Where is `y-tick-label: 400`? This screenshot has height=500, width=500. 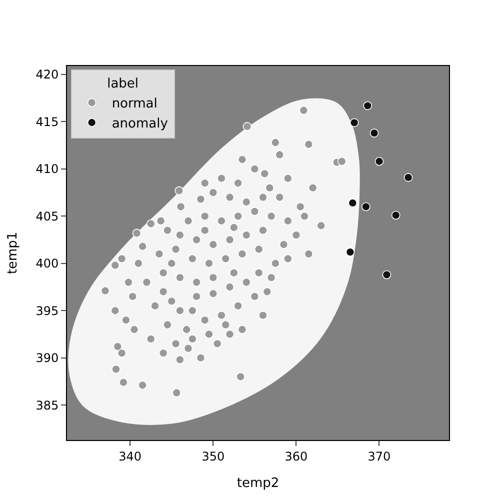
y-tick-label: 400 is located at coordinates (47, 263).